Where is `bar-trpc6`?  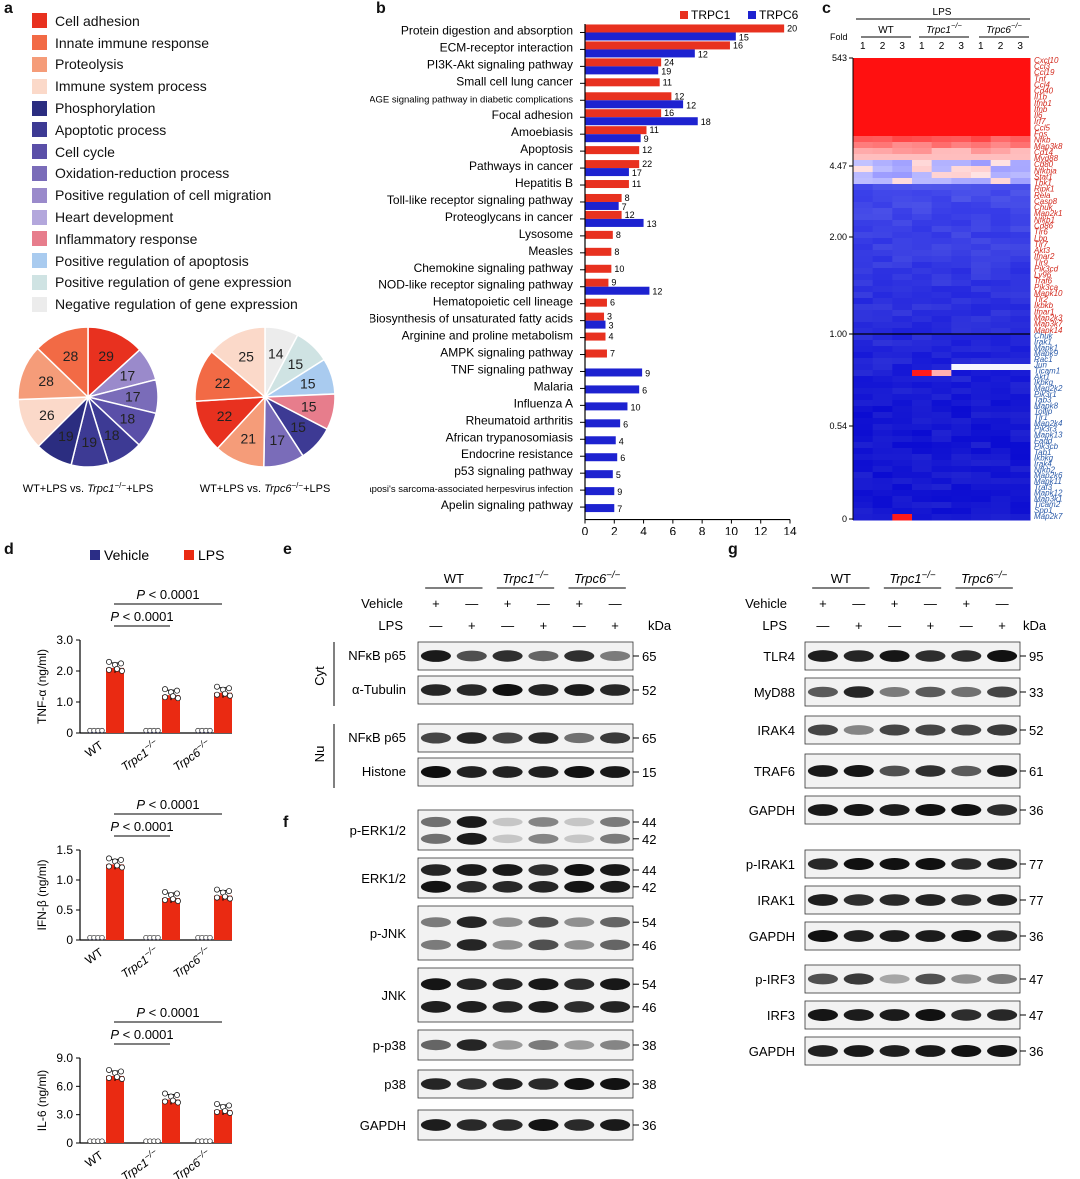
bar-trpc6 is located at coordinates (599, 474).